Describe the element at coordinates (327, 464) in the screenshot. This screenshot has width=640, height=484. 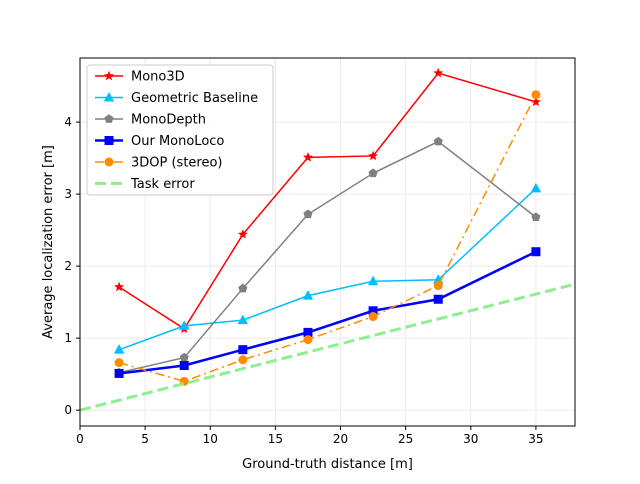
I see `x-axis-label: Ground-truth distance [m]` at that location.